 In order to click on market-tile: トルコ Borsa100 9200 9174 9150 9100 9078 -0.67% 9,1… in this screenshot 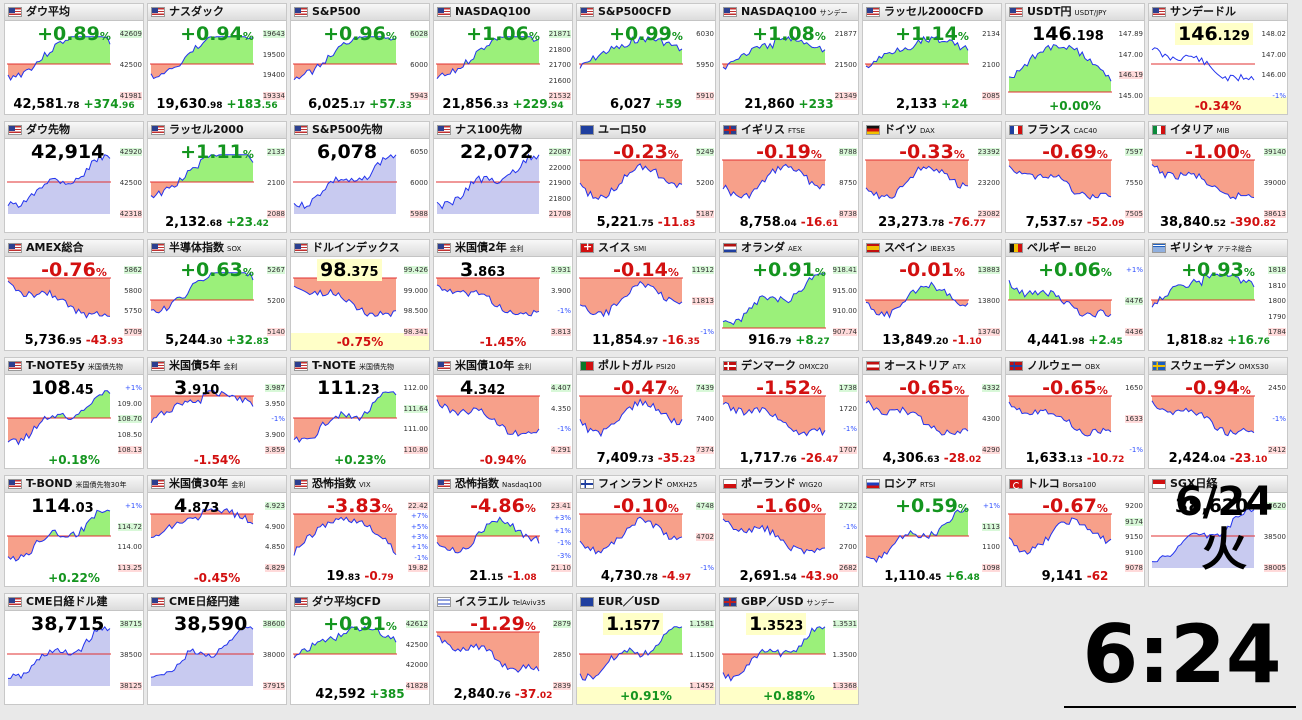, I will do `click(1075, 531)`.